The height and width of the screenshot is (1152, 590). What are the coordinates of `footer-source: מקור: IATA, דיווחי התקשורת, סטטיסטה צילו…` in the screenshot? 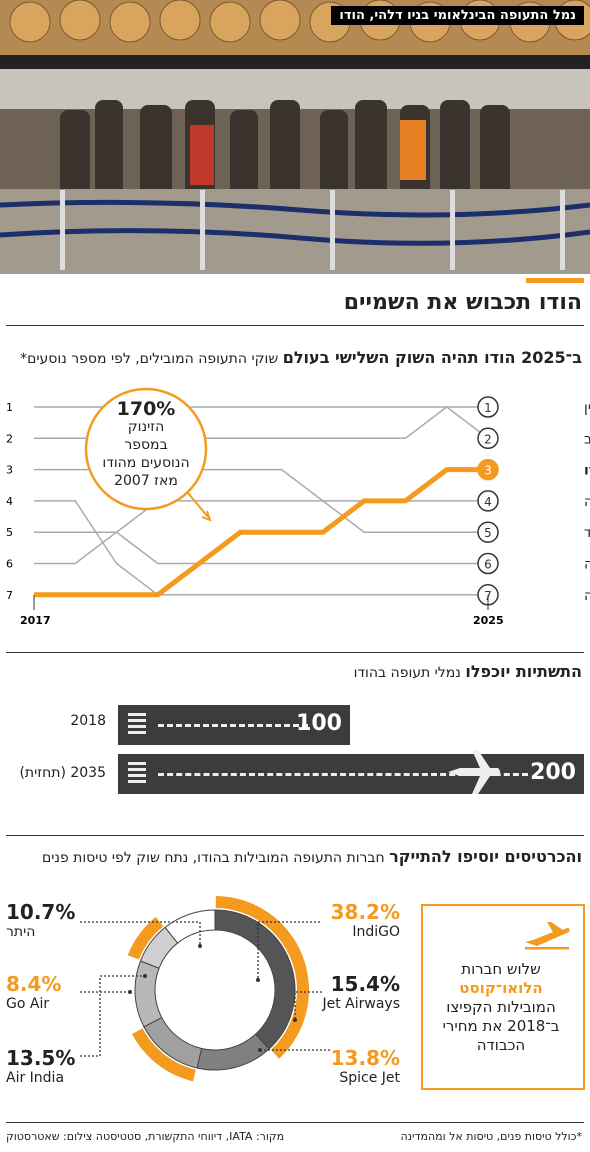 It's located at (145, 1136).